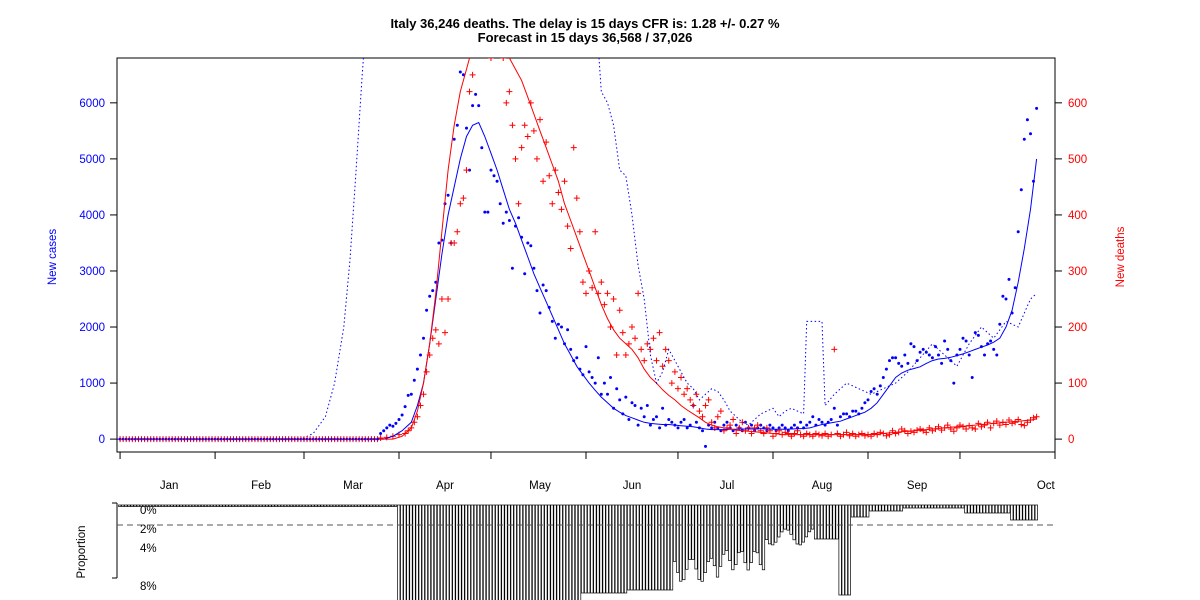 The height and width of the screenshot is (600, 1200). Describe the element at coordinates (578, 552) in the screenshot. I see `proportion-bars` at that location.